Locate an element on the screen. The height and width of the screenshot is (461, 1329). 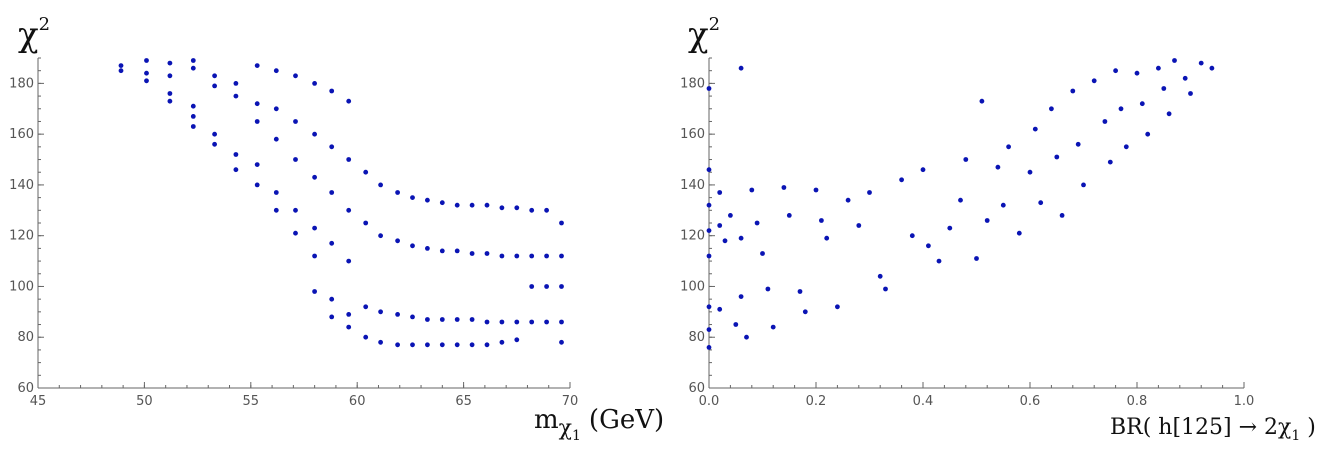
chart-left-x-tick-label: 60 is located at coordinates (357, 401).